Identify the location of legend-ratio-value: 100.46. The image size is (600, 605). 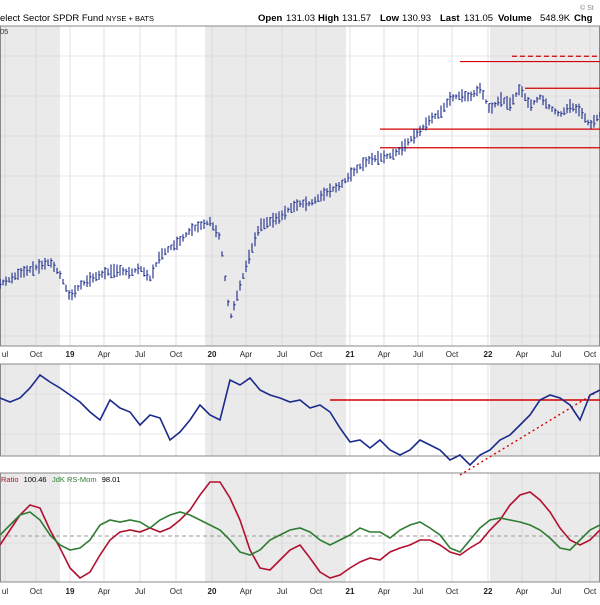
(35, 479).